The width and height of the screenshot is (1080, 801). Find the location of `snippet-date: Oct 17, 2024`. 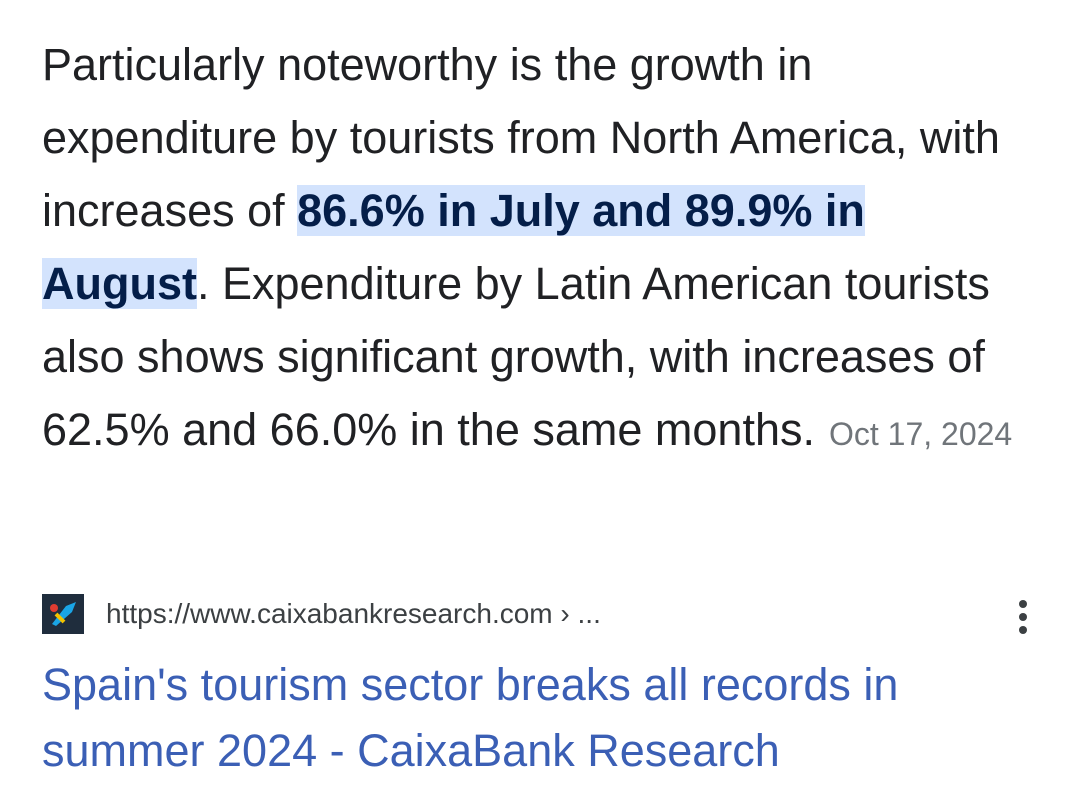

snippet-date: Oct 17, 2024 is located at coordinates (920, 434).